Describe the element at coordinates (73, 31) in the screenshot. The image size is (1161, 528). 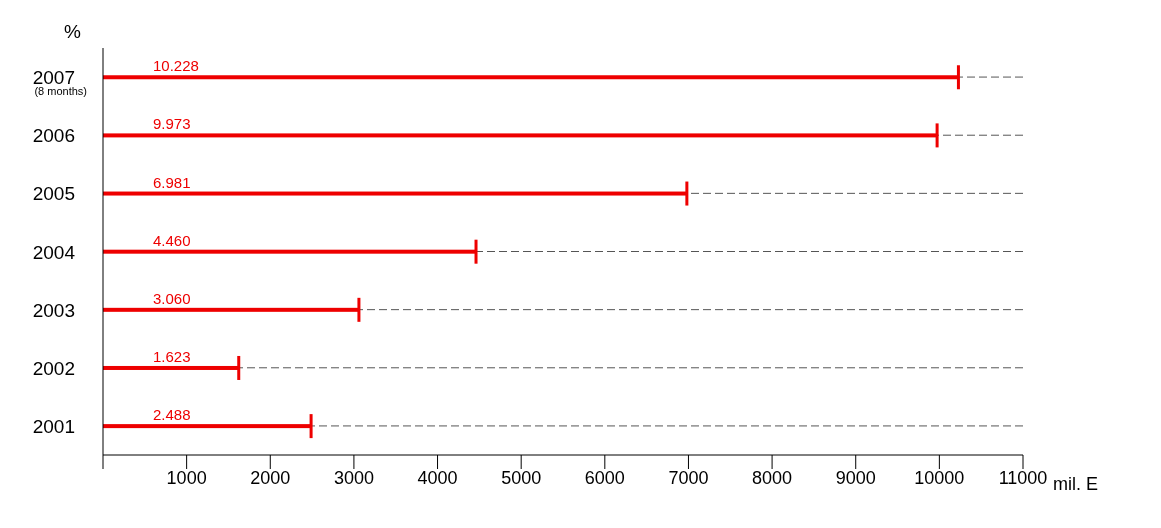
I see `y-axis-title: %` at that location.